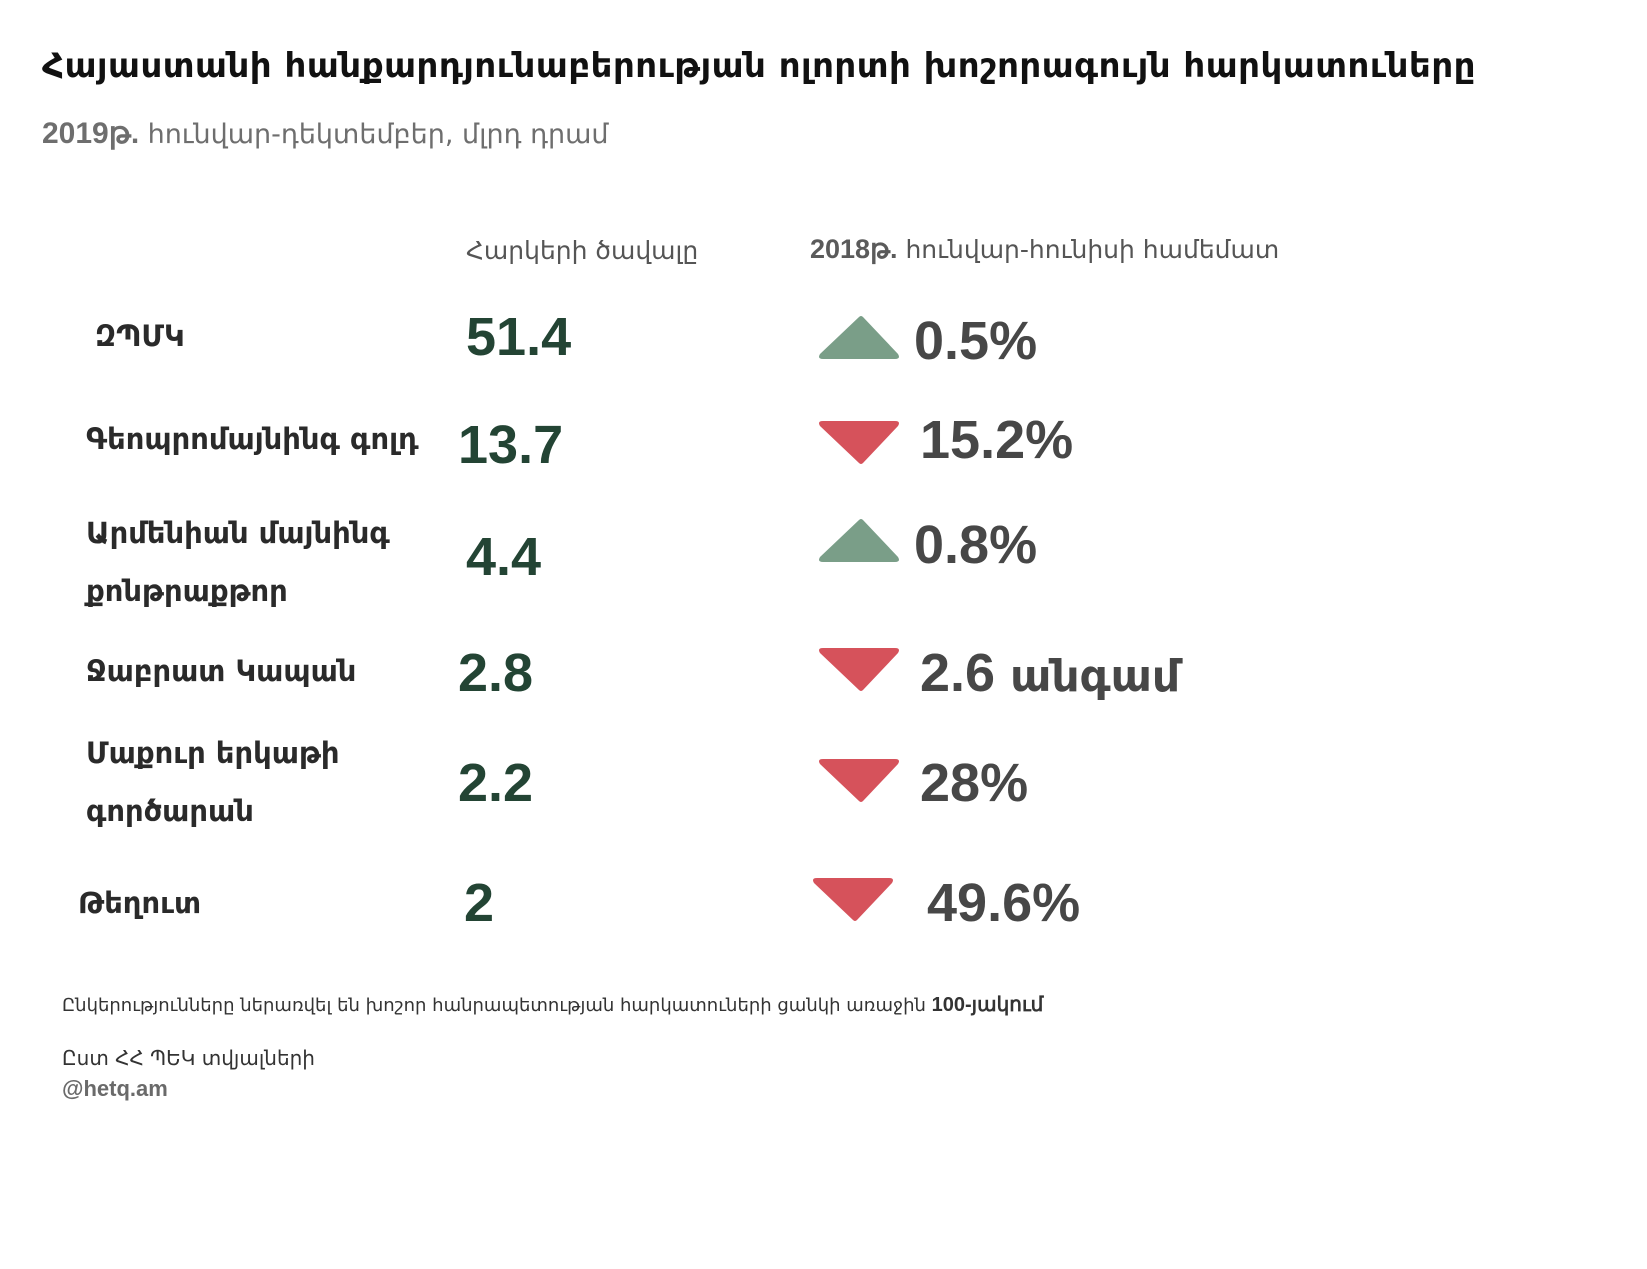 This screenshot has width=1647, height=1269. What do you see at coordinates (378, 134) in the screenshot?
I see `subtitle-period-units: հունվար-դեկտեմբեր, մլրդ դրամ` at bounding box center [378, 134].